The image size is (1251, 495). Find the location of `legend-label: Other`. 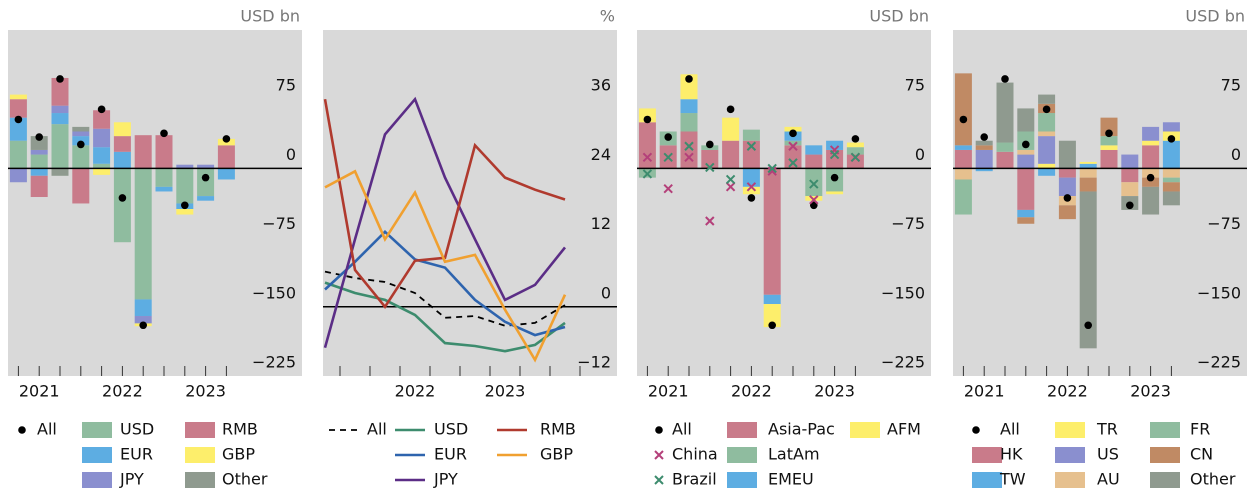

legend-label: Other is located at coordinates (1213, 479).